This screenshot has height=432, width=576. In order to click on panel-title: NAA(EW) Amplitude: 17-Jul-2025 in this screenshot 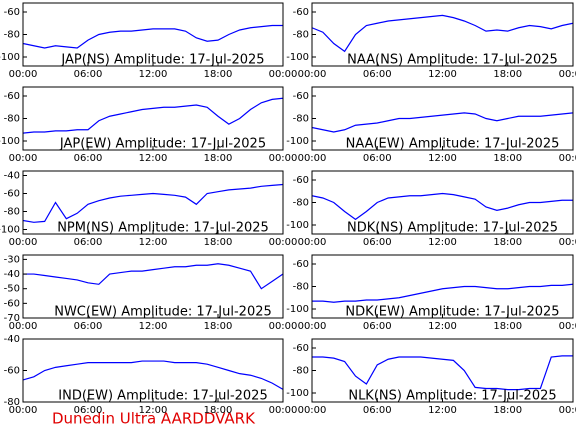, I will do `click(453, 144)`.